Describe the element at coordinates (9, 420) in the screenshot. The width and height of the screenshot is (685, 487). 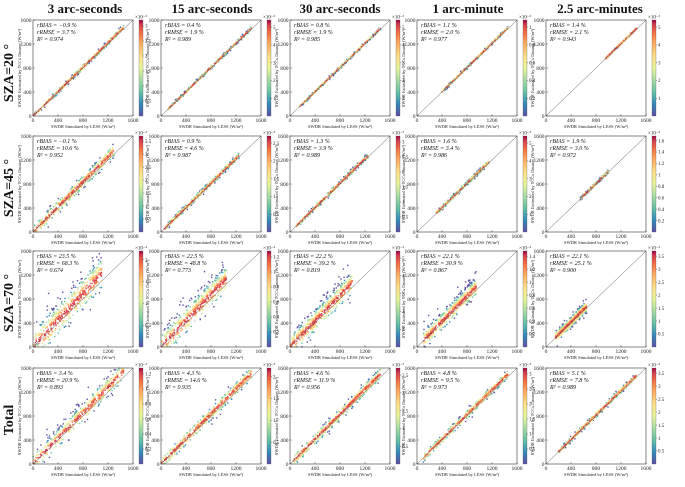
I see `row-title-4: Total` at that location.